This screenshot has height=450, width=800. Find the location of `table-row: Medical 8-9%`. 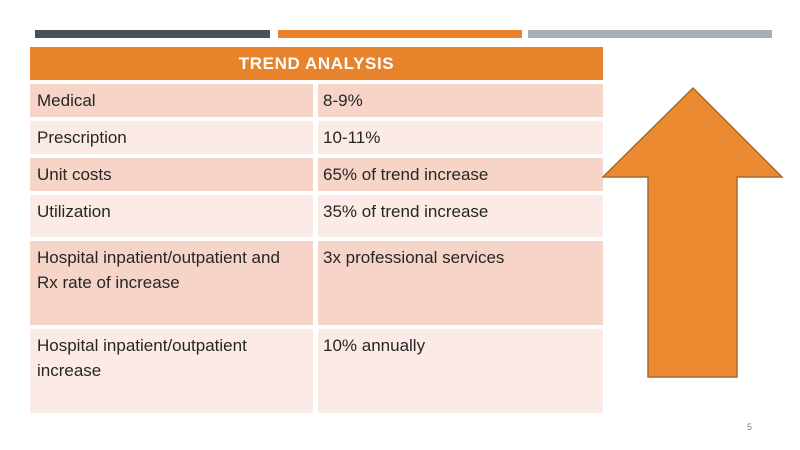

table-row: Medical 8-9% is located at coordinates (316, 100).